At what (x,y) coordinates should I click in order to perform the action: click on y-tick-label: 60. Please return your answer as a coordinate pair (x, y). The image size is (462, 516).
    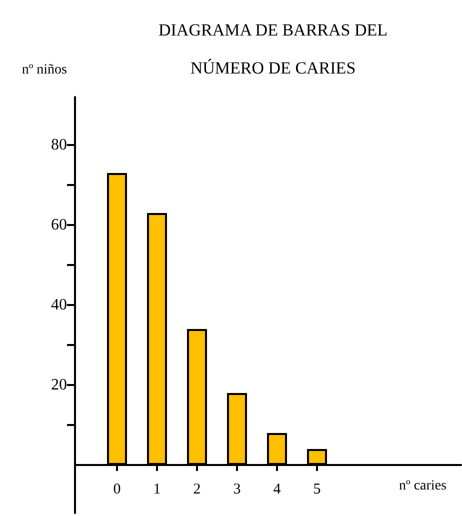
    Looking at the image, I should click on (59, 225).